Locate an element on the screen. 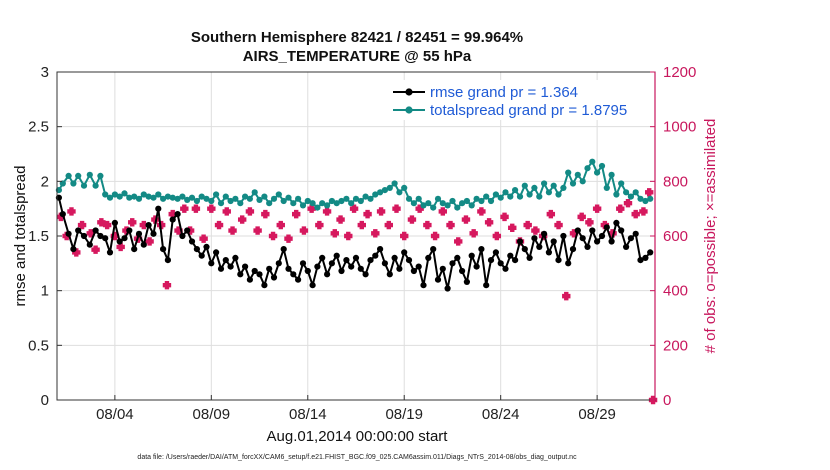  y-left-tick-label-2: 1 is located at coordinates (45, 291).